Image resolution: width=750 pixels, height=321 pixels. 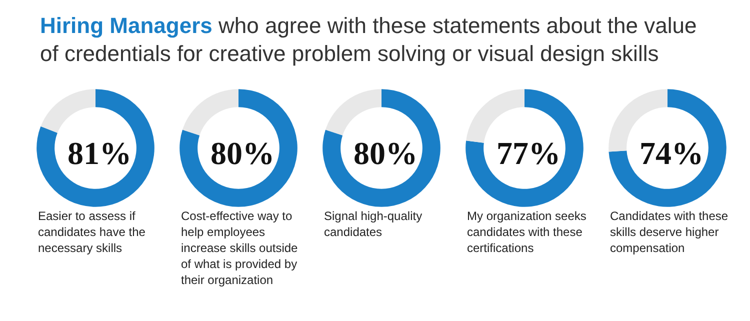 What do you see at coordinates (528, 153) in the screenshot?
I see `data-label: 77%` at bounding box center [528, 153].